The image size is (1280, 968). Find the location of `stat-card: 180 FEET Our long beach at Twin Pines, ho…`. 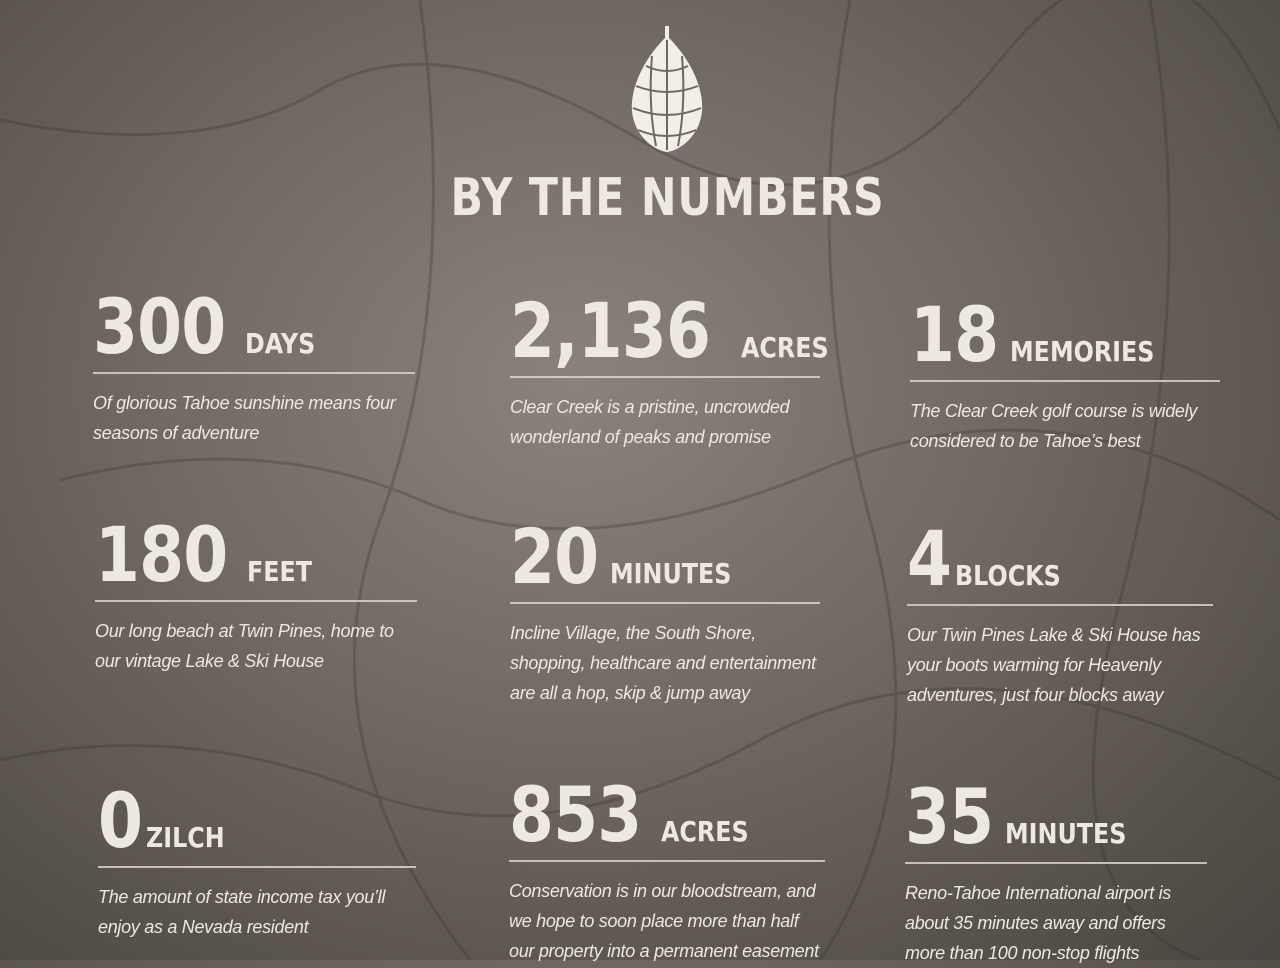

stat-card: 180 FEET Our long beach at Twin Pines, ho… is located at coordinates (256, 593).